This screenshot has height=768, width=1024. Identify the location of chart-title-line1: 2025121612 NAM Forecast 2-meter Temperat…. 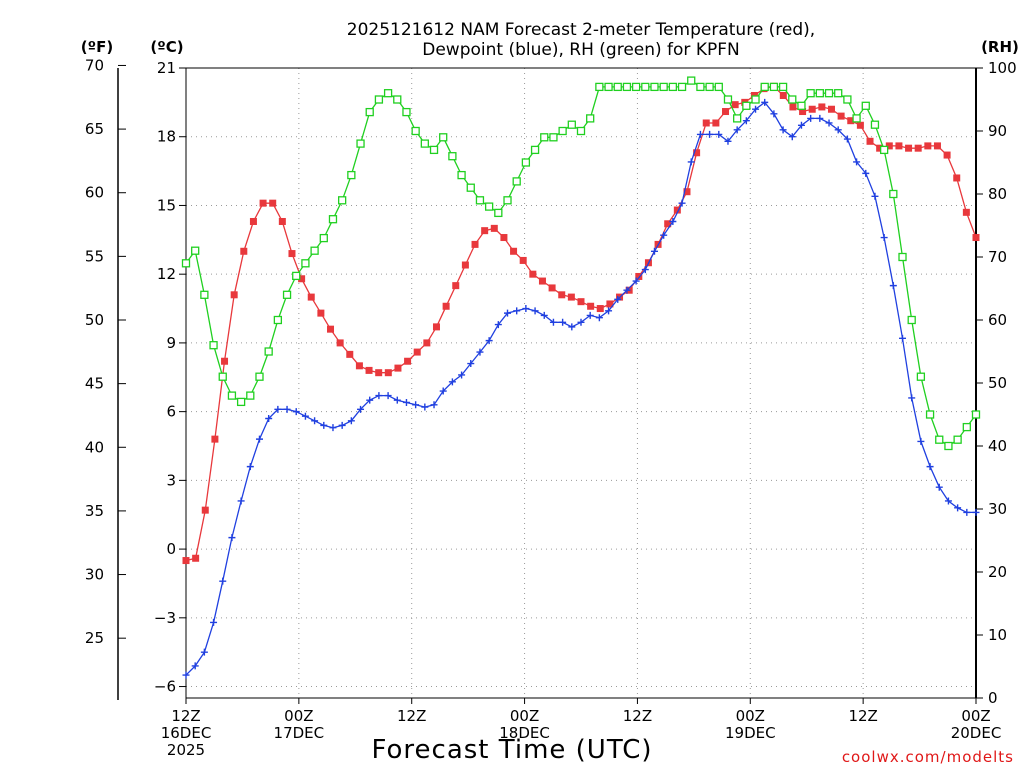
(581, 30).